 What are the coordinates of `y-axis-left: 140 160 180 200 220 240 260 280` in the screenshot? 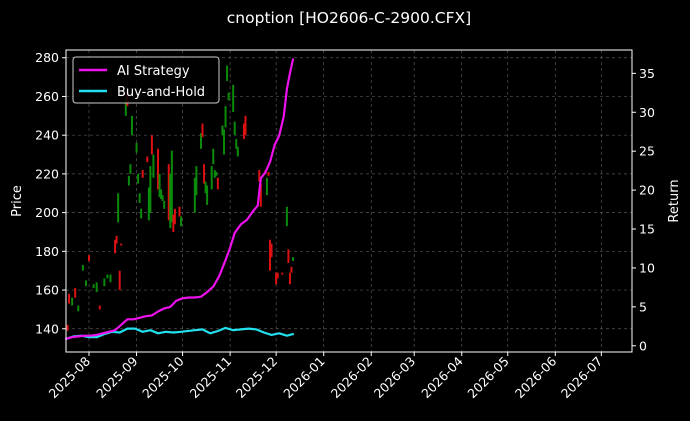 It's located at (50, 193).